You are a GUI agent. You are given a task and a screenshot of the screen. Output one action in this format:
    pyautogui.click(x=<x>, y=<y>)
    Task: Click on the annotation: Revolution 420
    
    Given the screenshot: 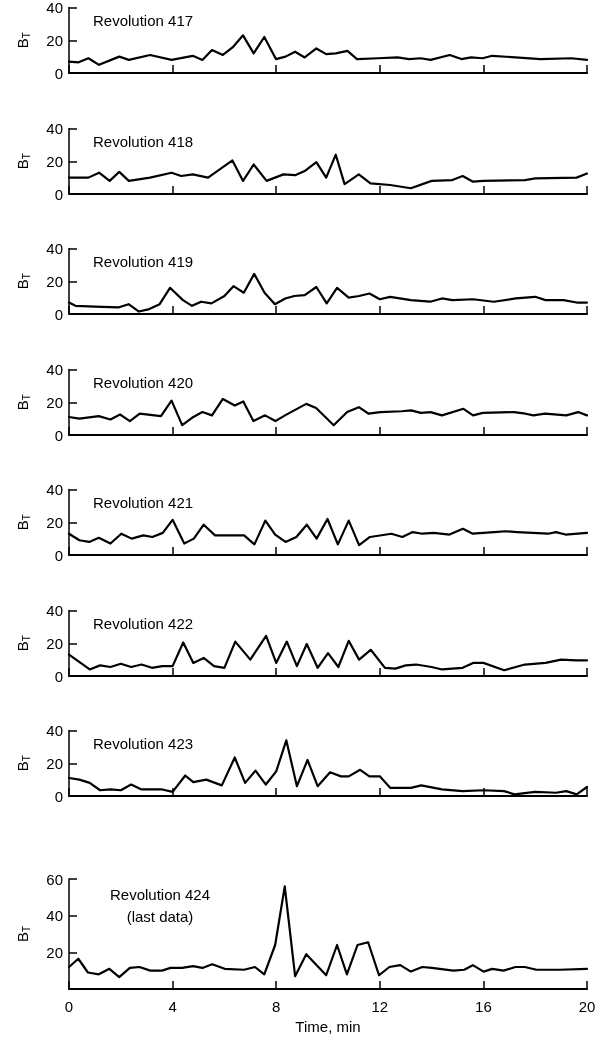 What is the action you would take?
    pyautogui.click(x=143, y=382)
    